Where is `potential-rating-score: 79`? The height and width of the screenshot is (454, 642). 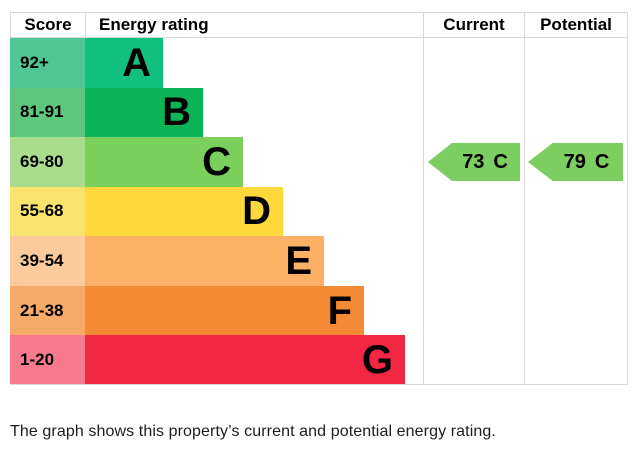
potential-rating-score: 79 is located at coordinates (574, 161).